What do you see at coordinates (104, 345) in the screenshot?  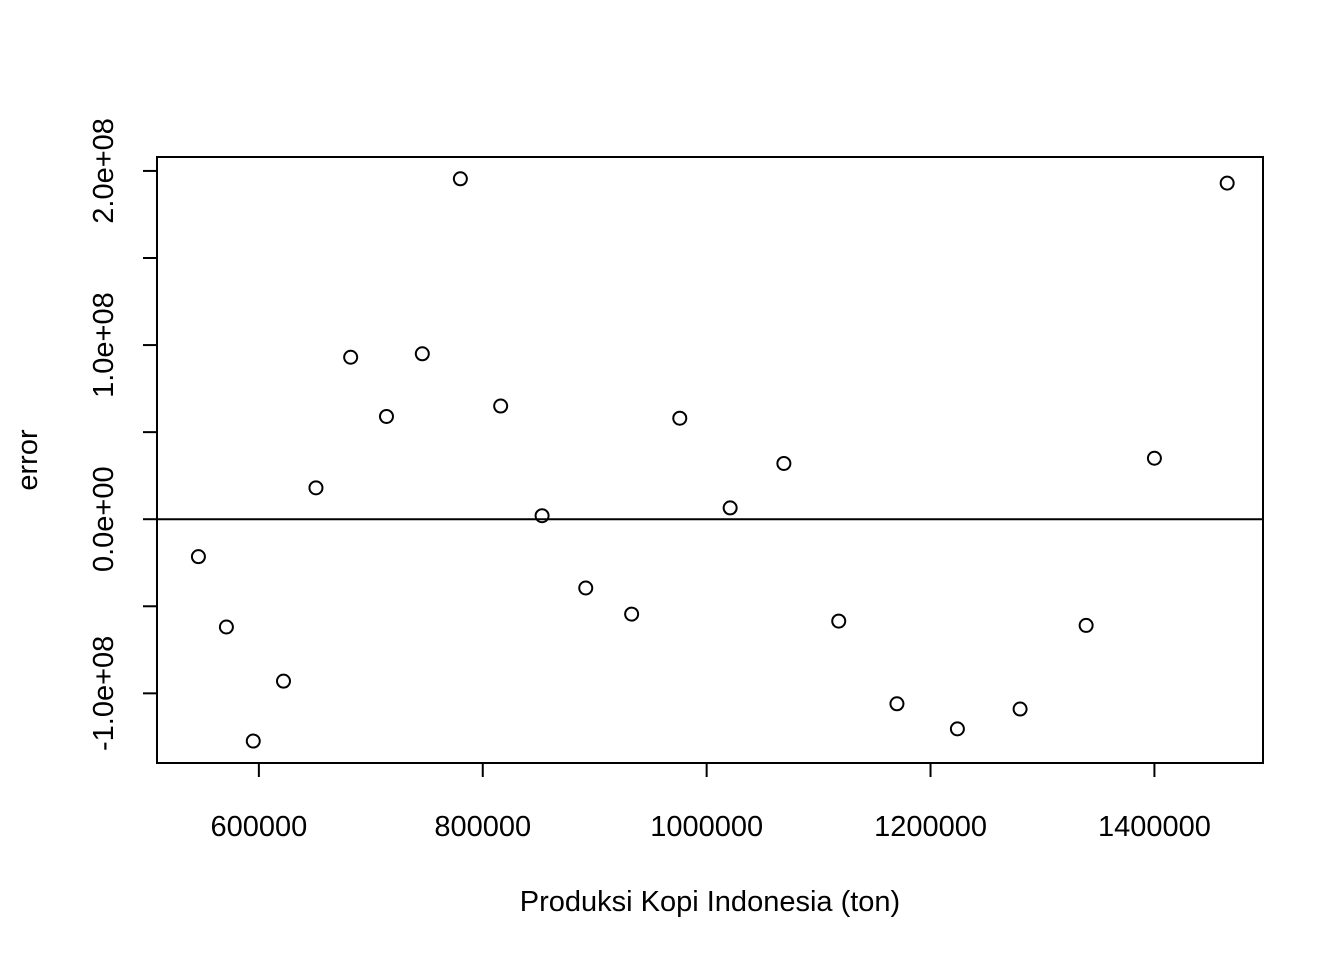 I see `y-tick-label: 1.0e+08` at bounding box center [104, 345].